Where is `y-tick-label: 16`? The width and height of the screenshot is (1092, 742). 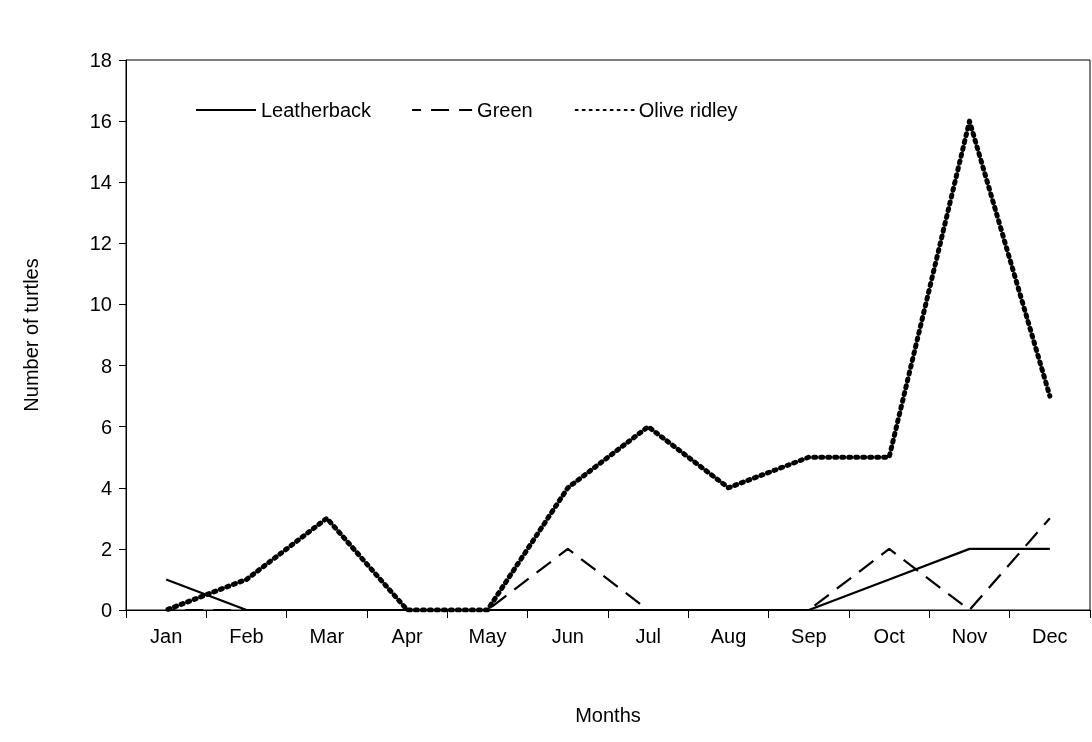 y-tick-label: 16 is located at coordinates (100, 121).